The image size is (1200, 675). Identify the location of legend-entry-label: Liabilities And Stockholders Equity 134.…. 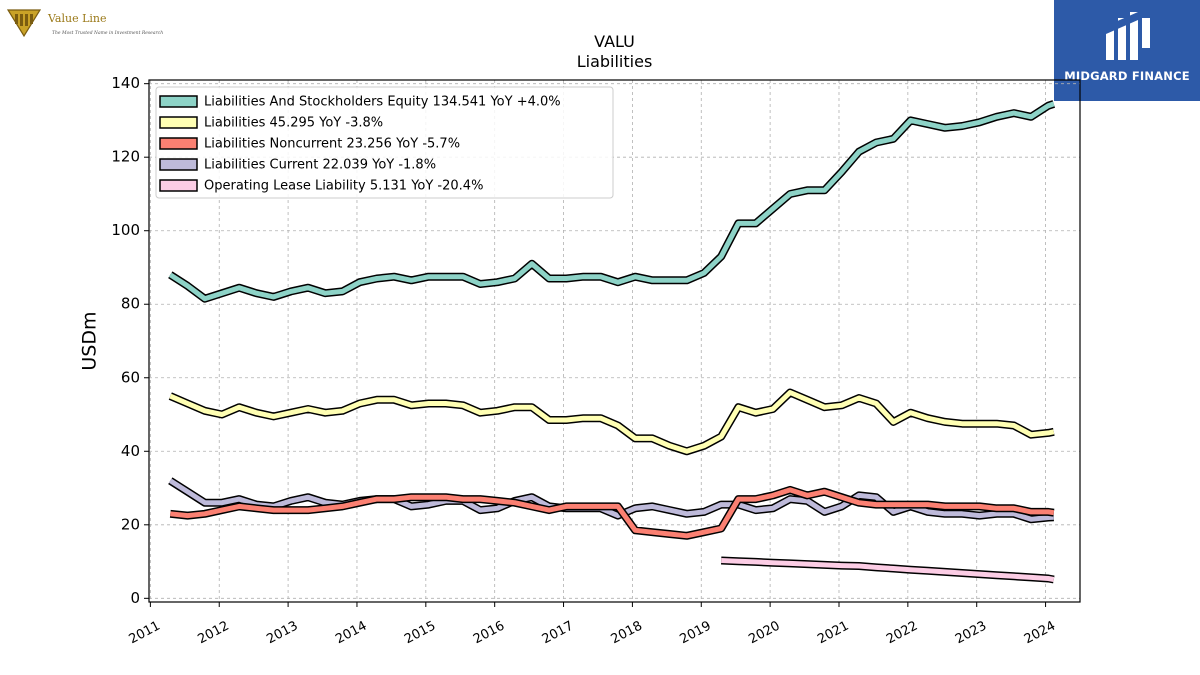
(382, 102).